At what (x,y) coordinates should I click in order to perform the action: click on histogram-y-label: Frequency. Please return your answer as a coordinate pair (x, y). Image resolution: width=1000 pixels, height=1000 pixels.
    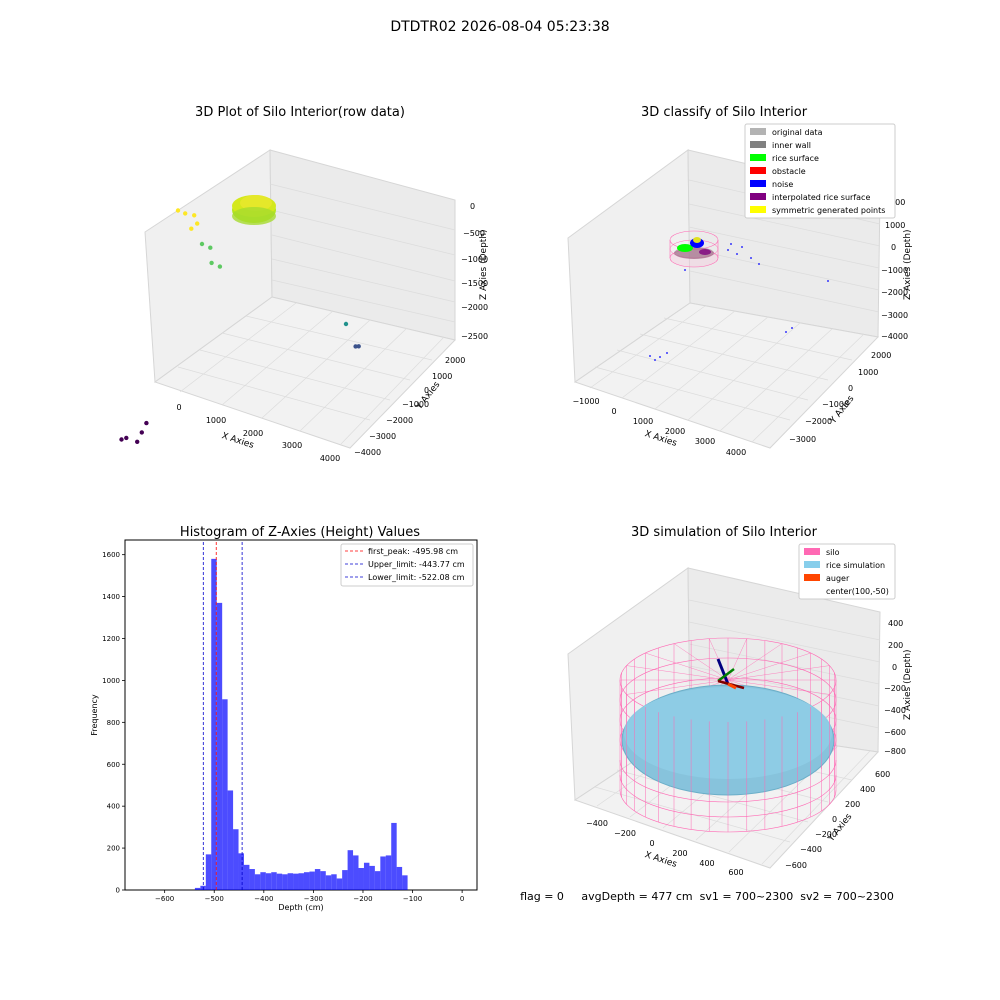
    Looking at the image, I should click on (94, 715).